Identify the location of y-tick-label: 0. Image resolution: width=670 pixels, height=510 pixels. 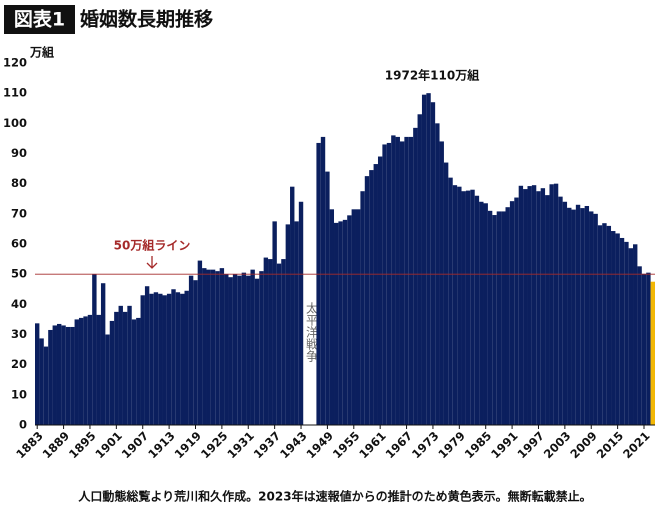
(23, 425).